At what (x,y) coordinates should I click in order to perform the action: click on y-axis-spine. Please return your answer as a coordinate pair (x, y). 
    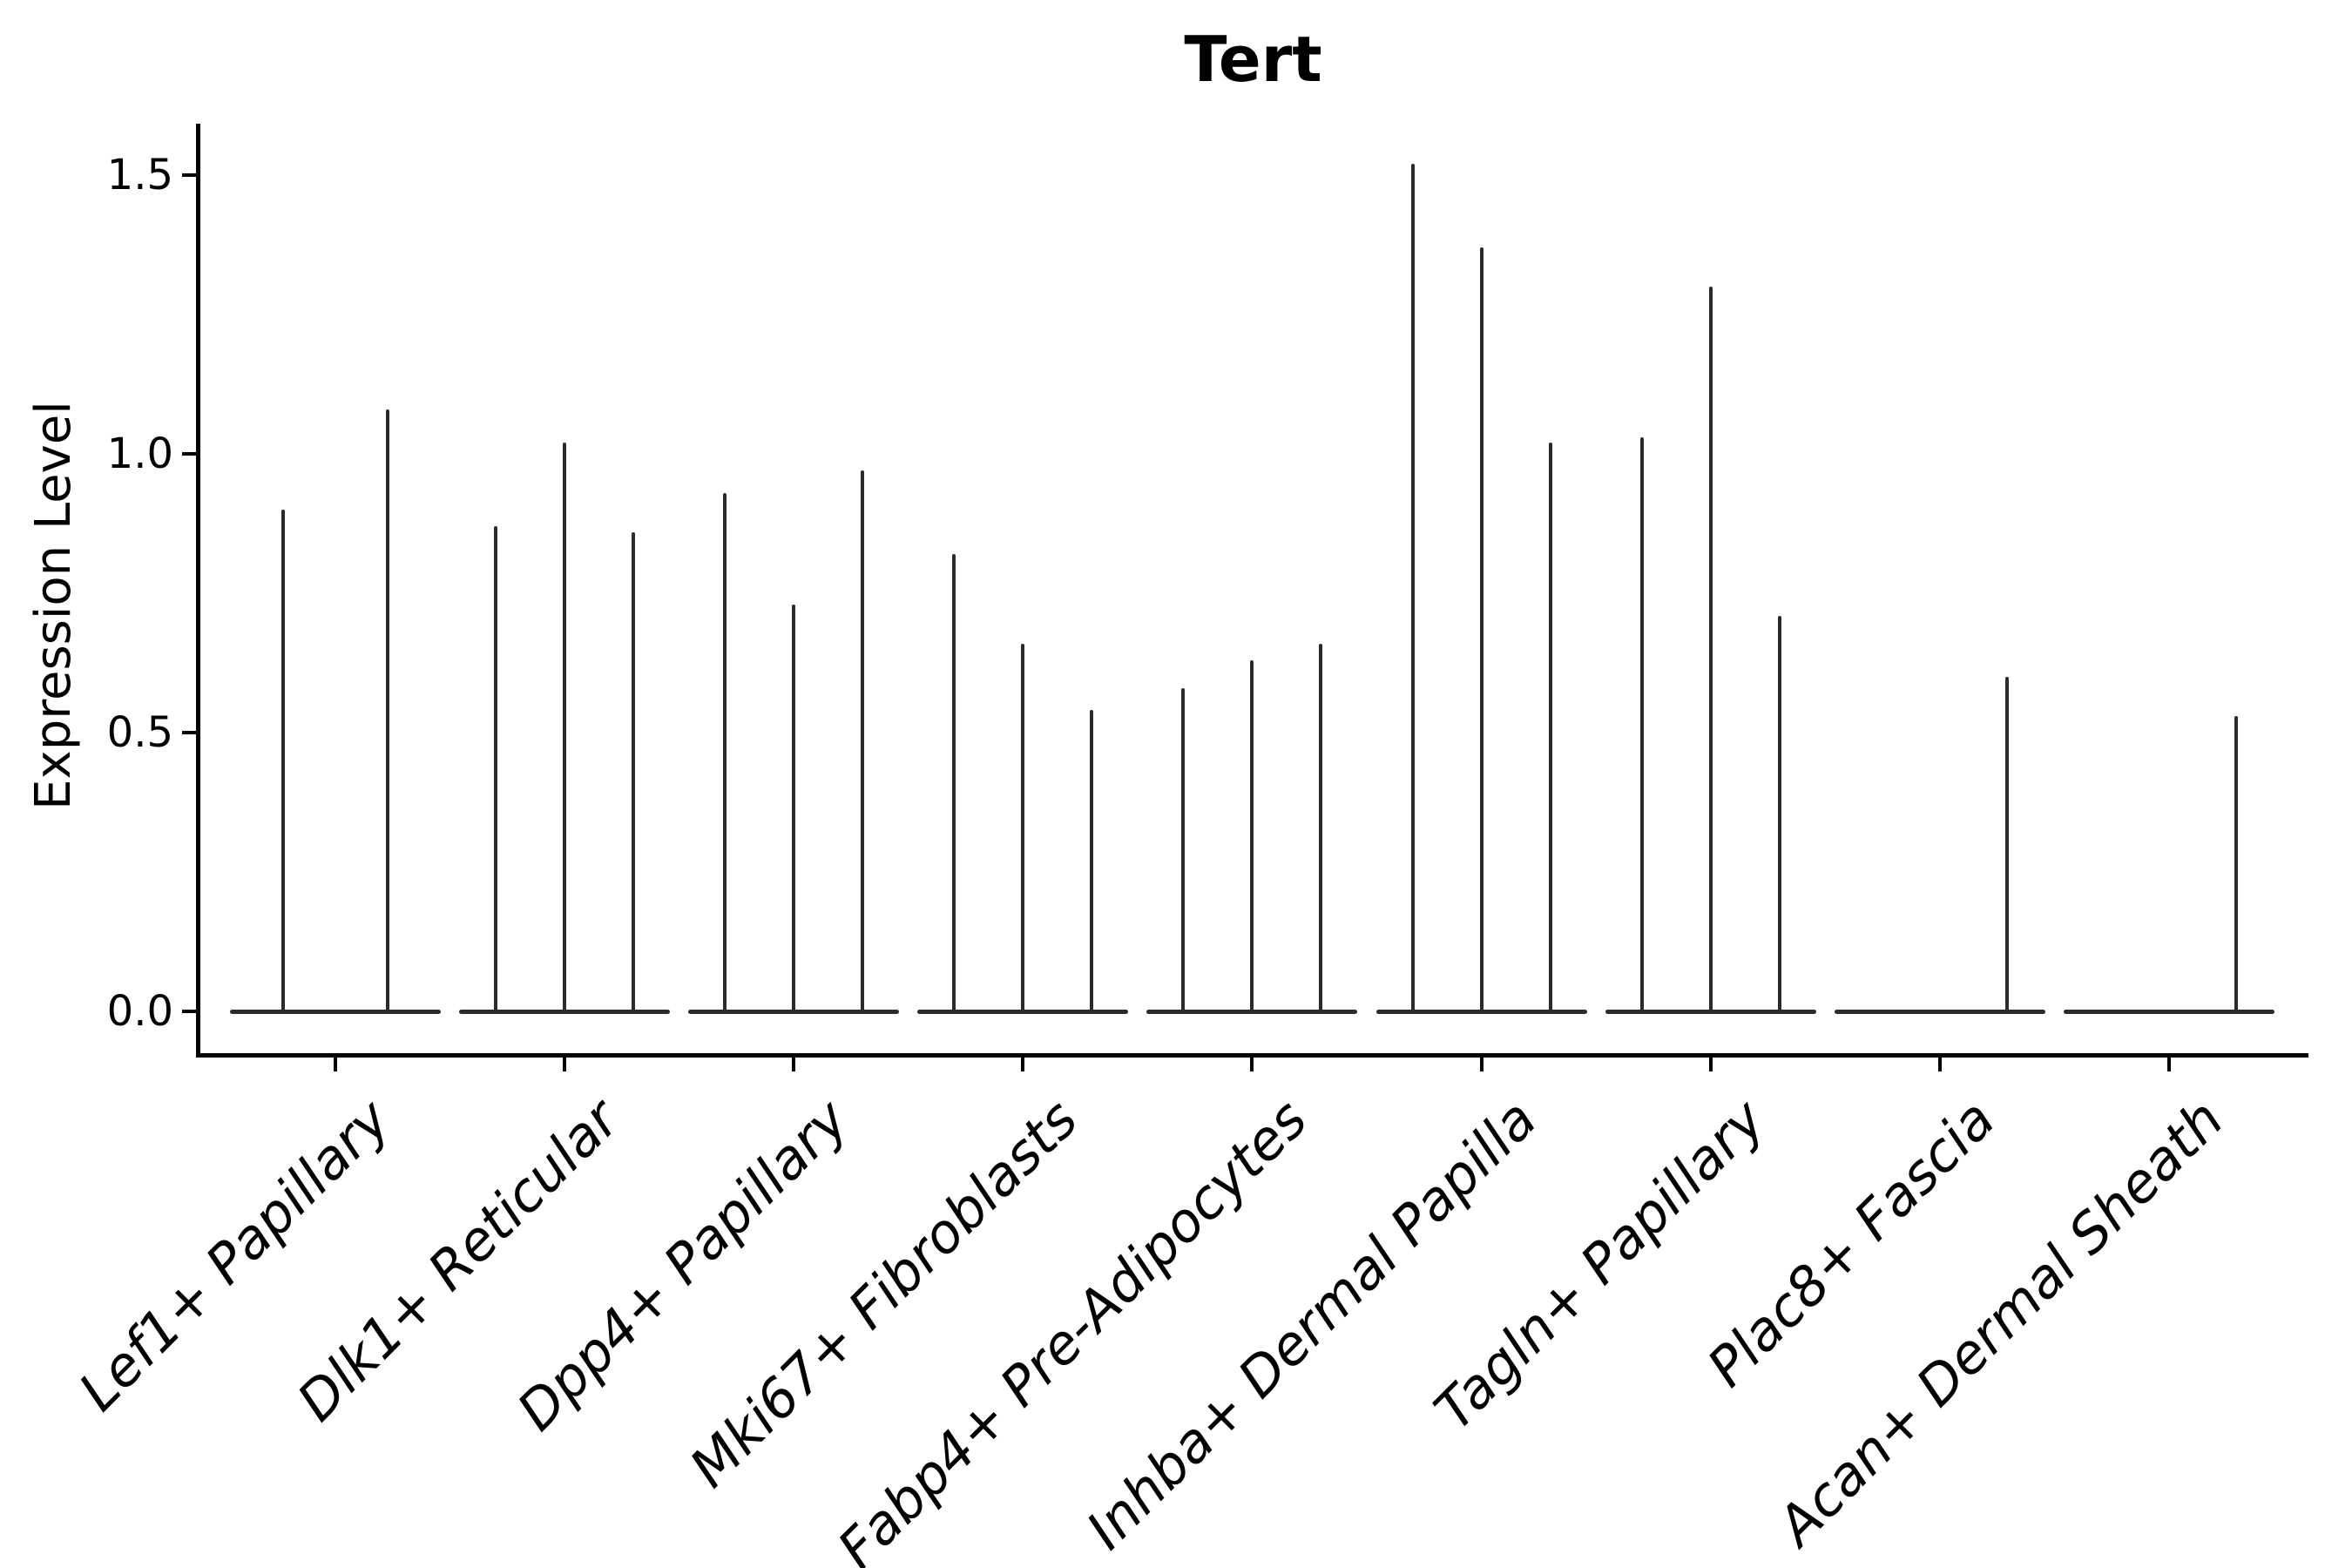
    Looking at the image, I should click on (198, 591).